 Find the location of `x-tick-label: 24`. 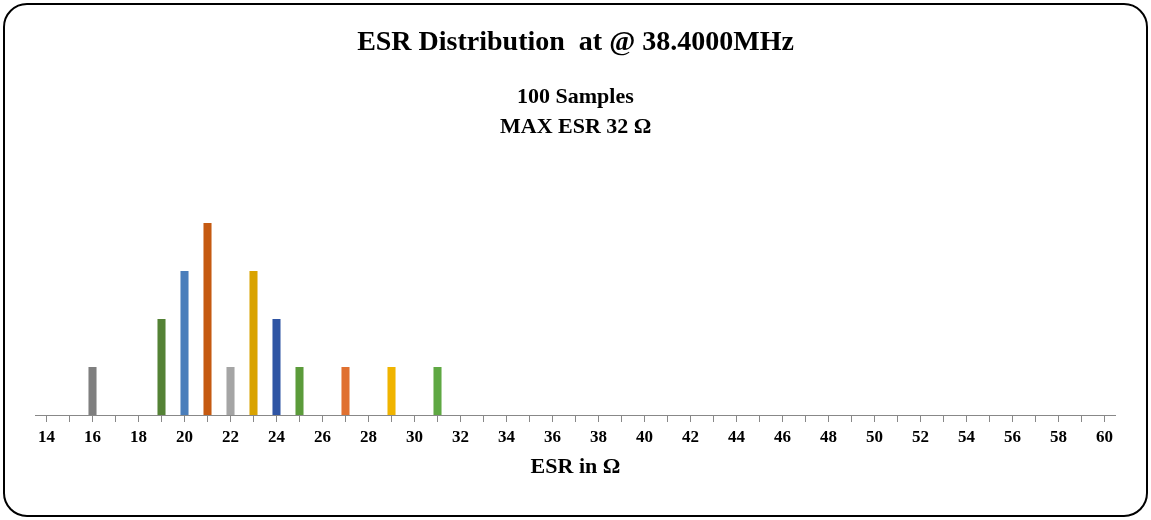

x-tick-label: 24 is located at coordinates (277, 437).